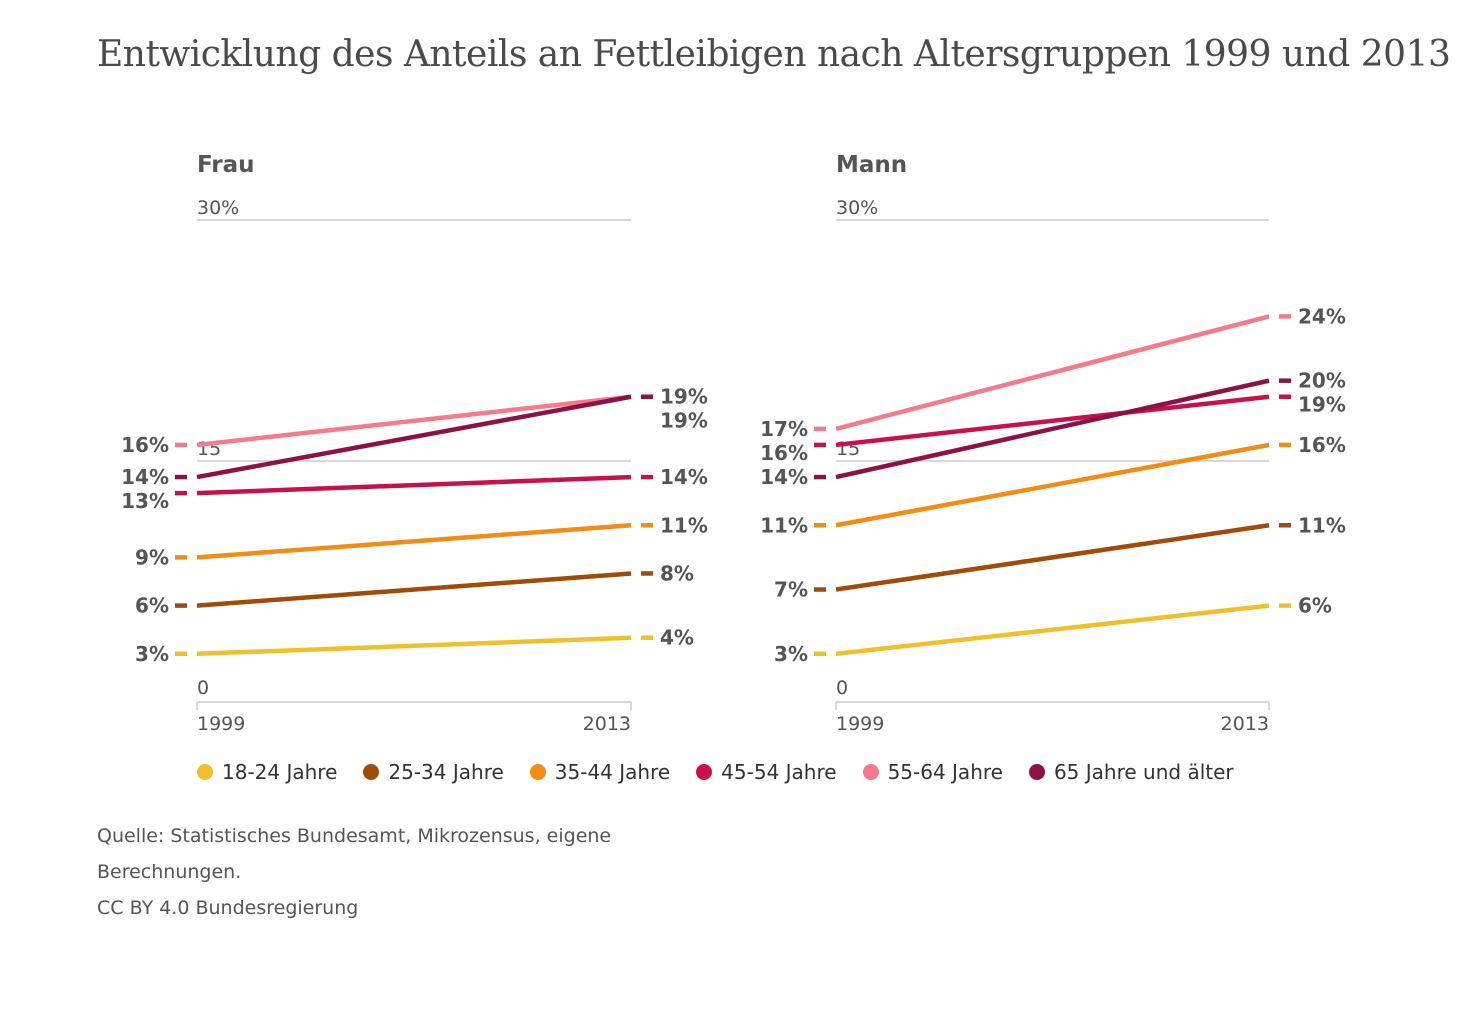 The image size is (1474, 1027). Describe the element at coordinates (1322, 445) in the screenshot. I see `end-value-label: 16%` at that location.